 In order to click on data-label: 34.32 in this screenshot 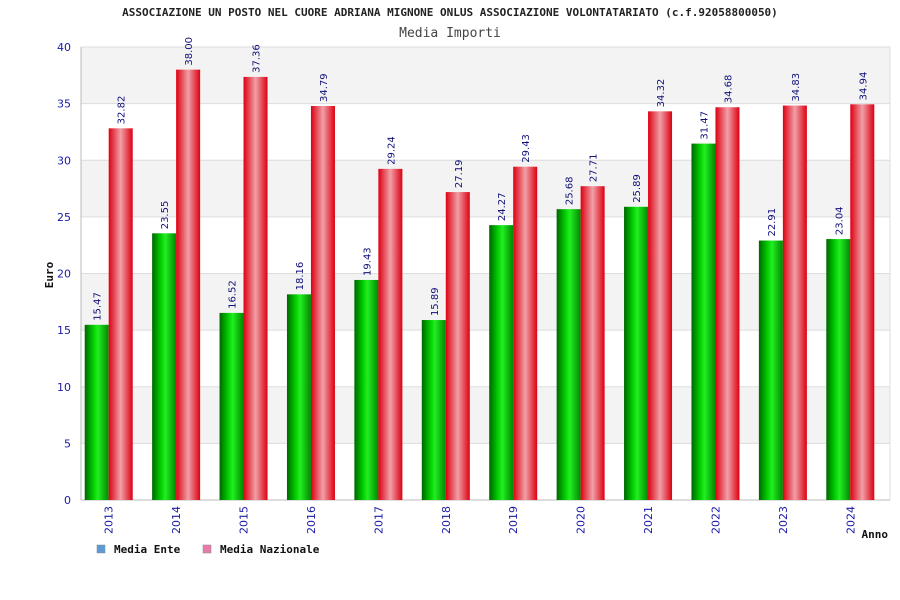, I will do `click(661, 93)`.